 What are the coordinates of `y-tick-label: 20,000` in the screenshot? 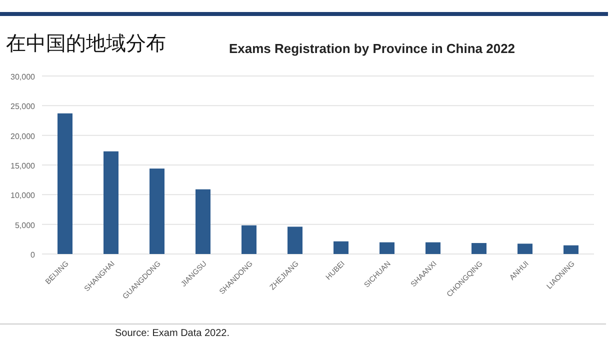 It's located at (23, 136).